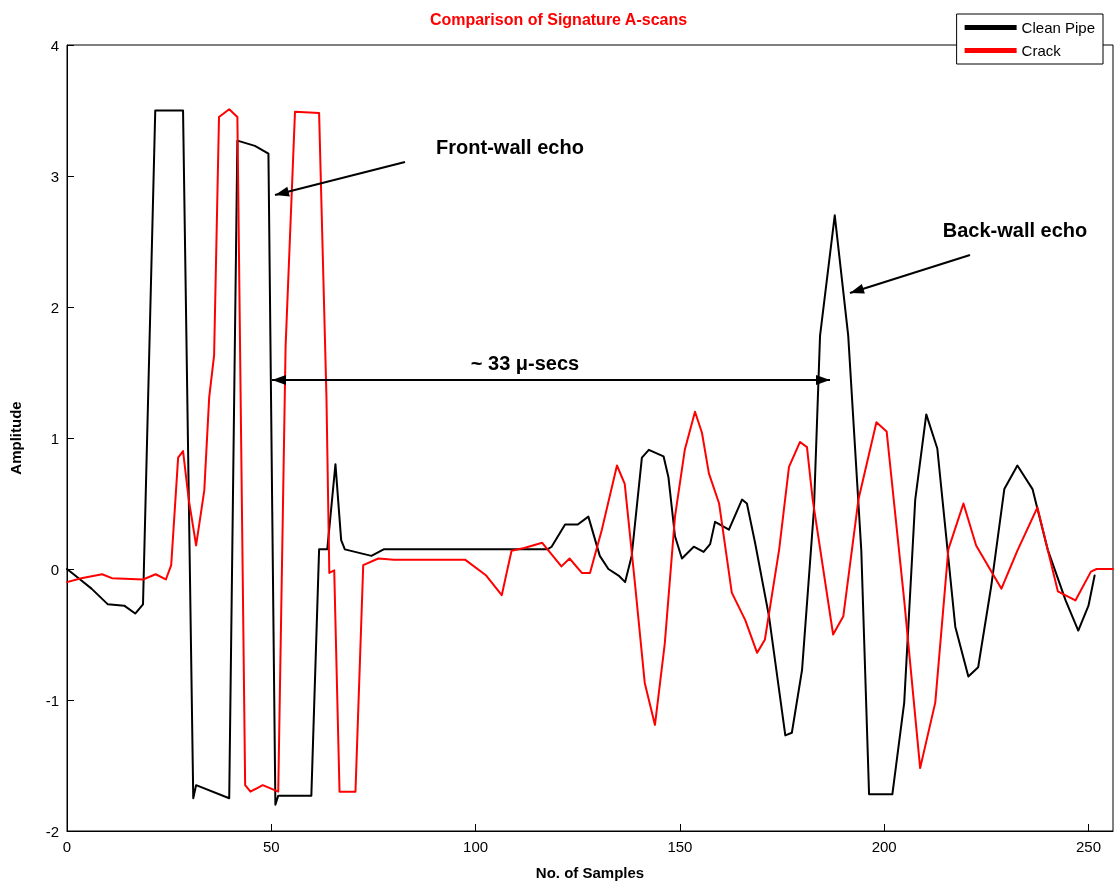  What do you see at coordinates (1088, 846) in the screenshot?
I see `x-tick-label: 250` at bounding box center [1088, 846].